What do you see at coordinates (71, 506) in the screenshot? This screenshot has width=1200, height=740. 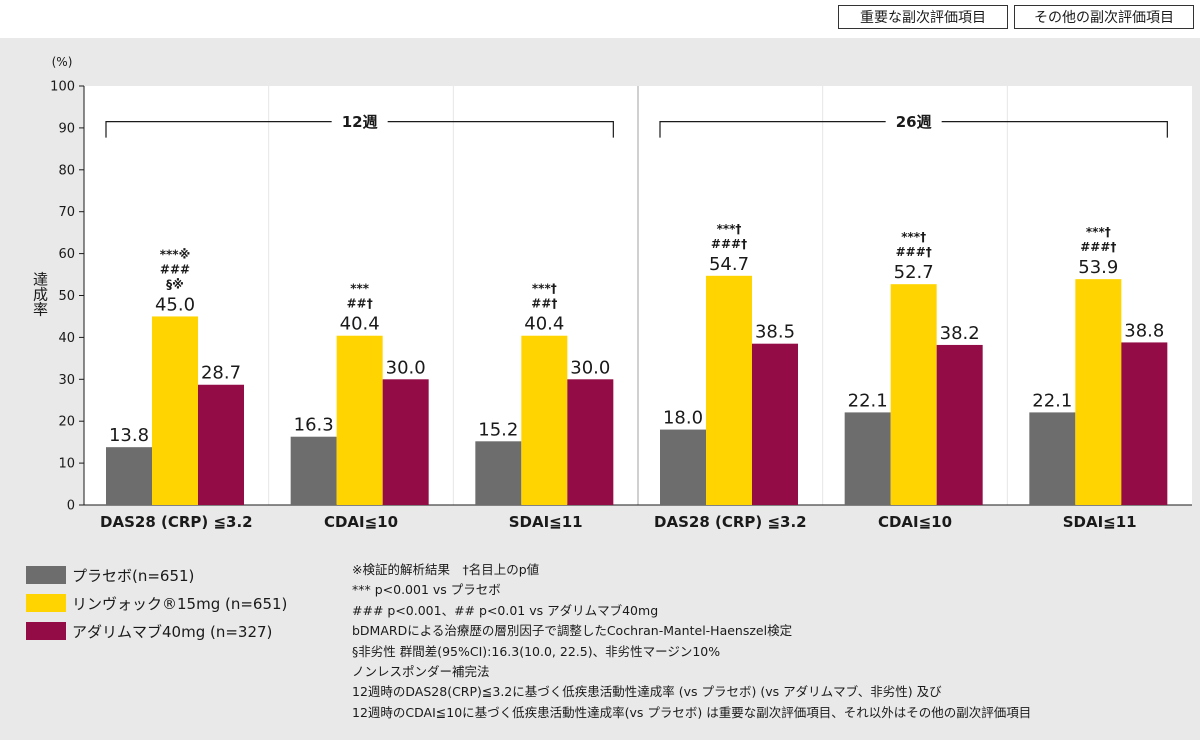 I see `y-tick-label: 0` at bounding box center [71, 506].